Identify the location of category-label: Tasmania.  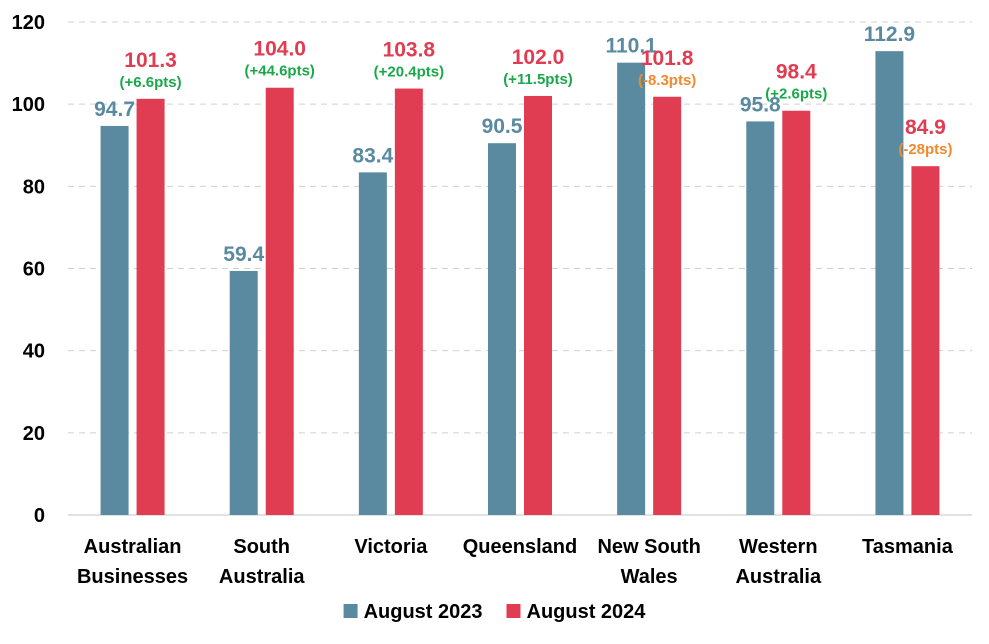
(908, 547).